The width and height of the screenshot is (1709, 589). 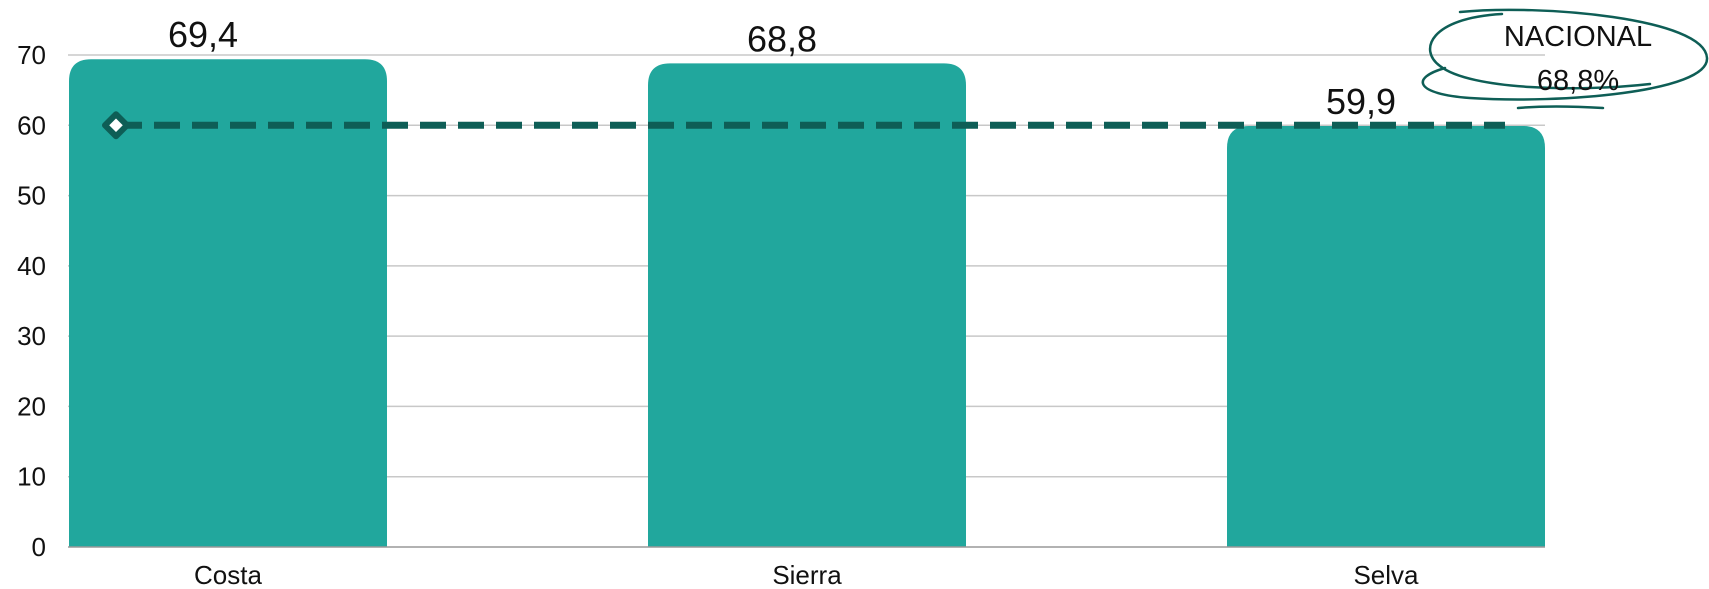 I want to click on hand-drawn-ellipse-icon, so click(x=1565, y=59).